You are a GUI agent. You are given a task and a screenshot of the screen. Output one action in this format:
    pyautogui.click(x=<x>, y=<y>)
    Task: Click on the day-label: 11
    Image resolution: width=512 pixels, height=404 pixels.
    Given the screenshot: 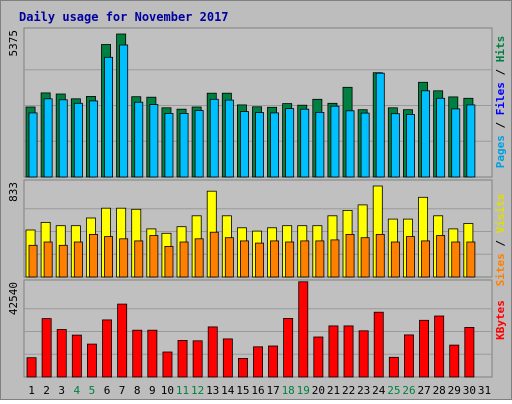 What is the action you would take?
    pyautogui.click(x=182, y=390)
    